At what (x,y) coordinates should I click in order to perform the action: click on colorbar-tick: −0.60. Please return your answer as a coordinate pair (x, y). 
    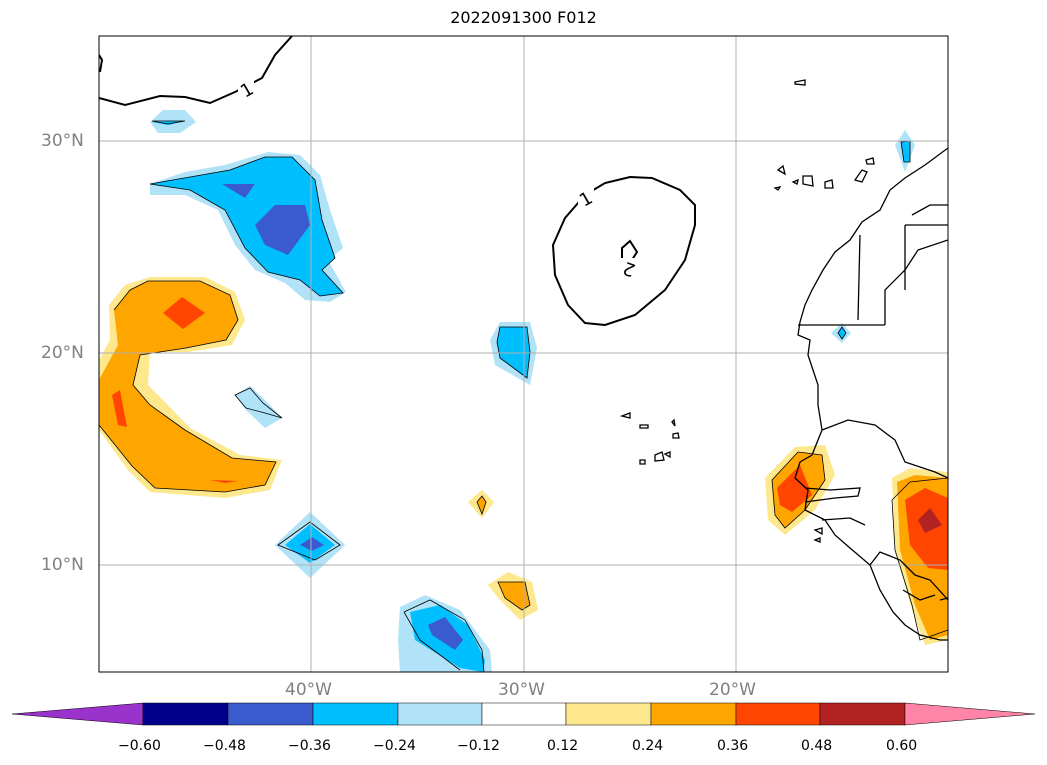
    Looking at the image, I should click on (139, 746).